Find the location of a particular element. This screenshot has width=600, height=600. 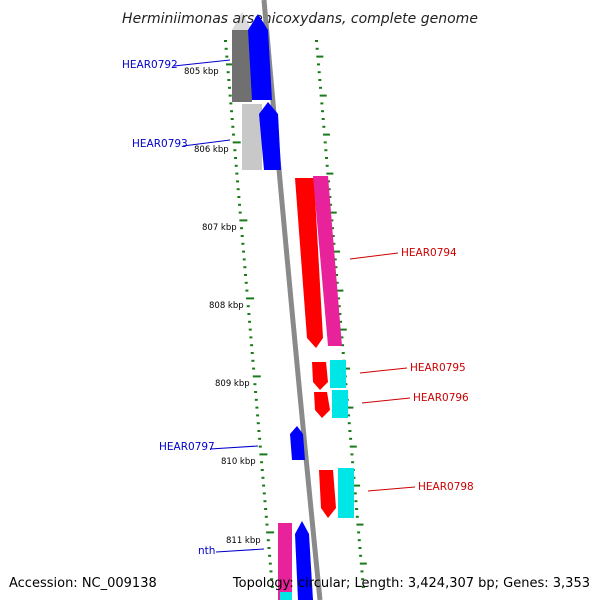

feature-magenta-bottom is located at coordinates (285, 561).